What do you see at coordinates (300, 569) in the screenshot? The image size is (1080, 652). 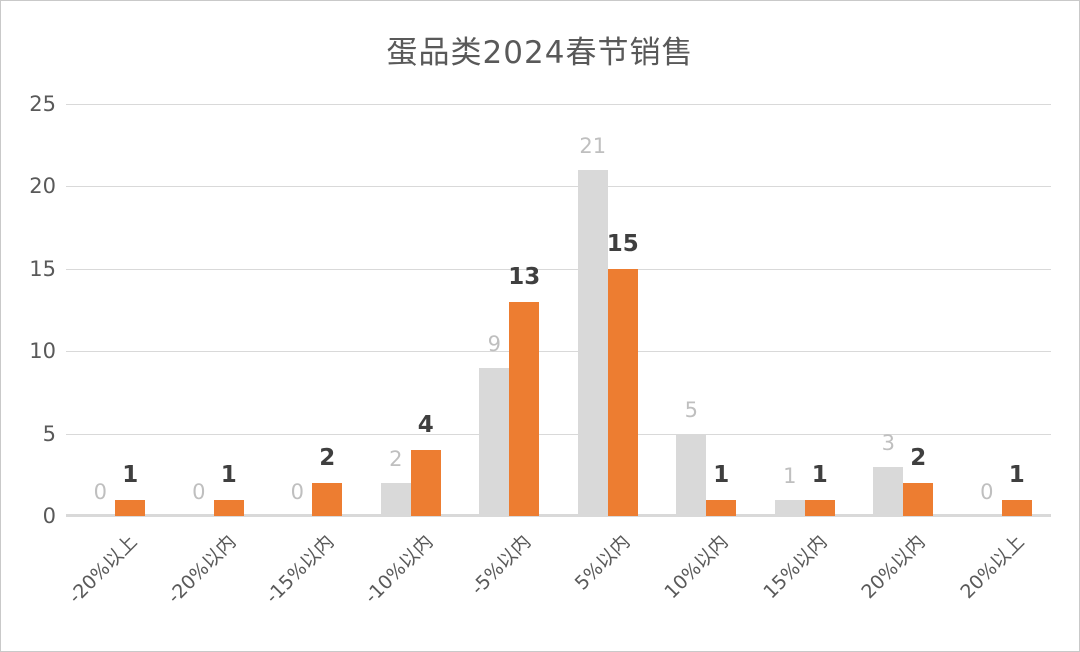 I see `x-axis-category-label: -15%以内` at bounding box center [300, 569].